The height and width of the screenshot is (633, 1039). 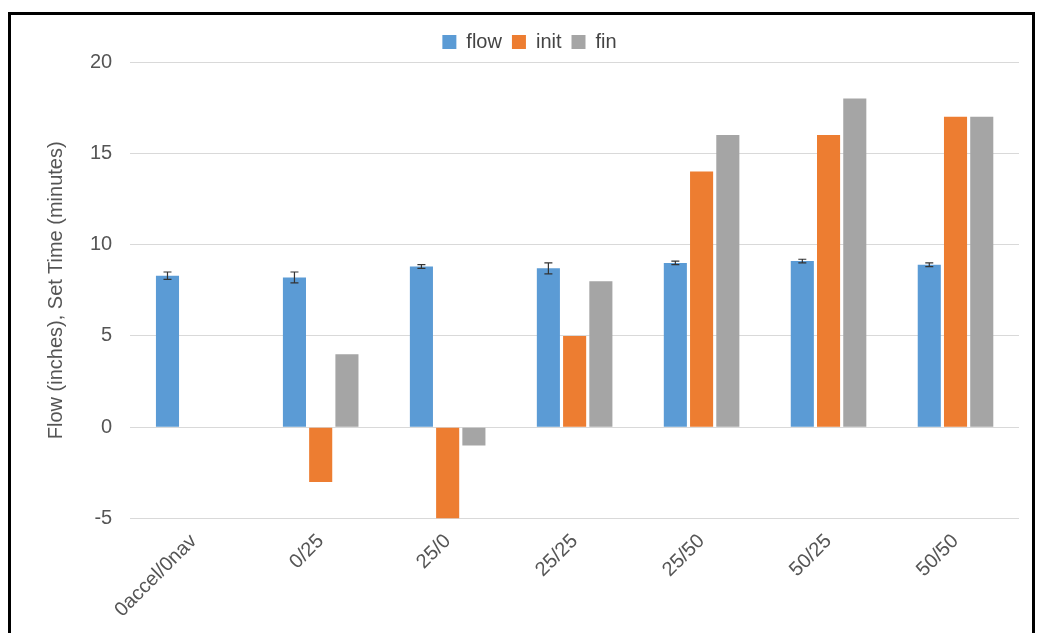 What do you see at coordinates (54, 290) in the screenshot?
I see `y-axis-title: Flow (inches), Set Time (minutes)` at bounding box center [54, 290].